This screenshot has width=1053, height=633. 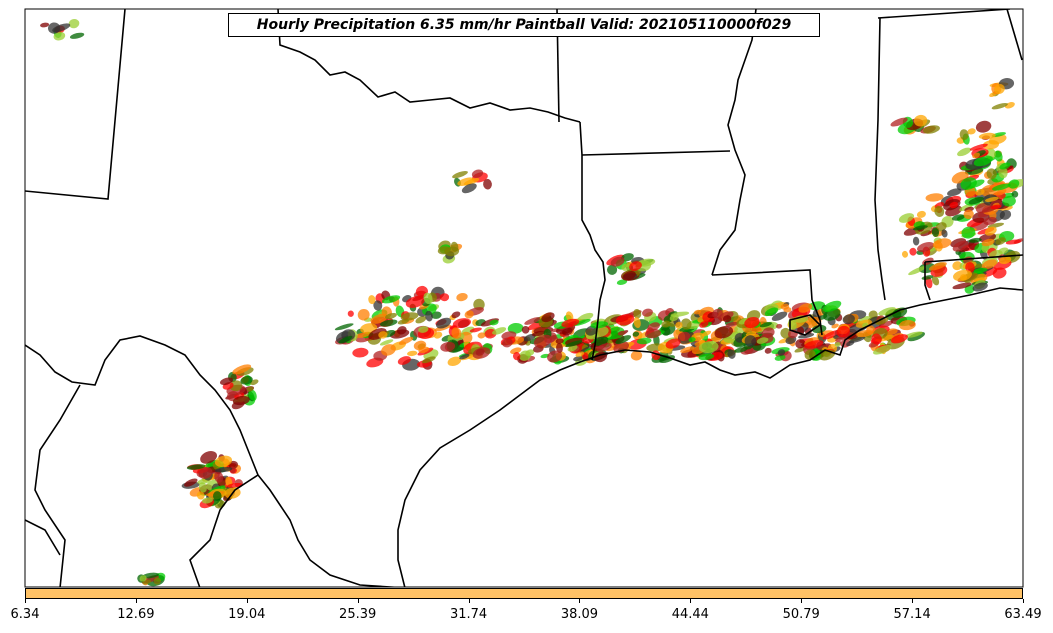 I want to click on colorbar-tick-label: 38.09, so click(x=579, y=614).